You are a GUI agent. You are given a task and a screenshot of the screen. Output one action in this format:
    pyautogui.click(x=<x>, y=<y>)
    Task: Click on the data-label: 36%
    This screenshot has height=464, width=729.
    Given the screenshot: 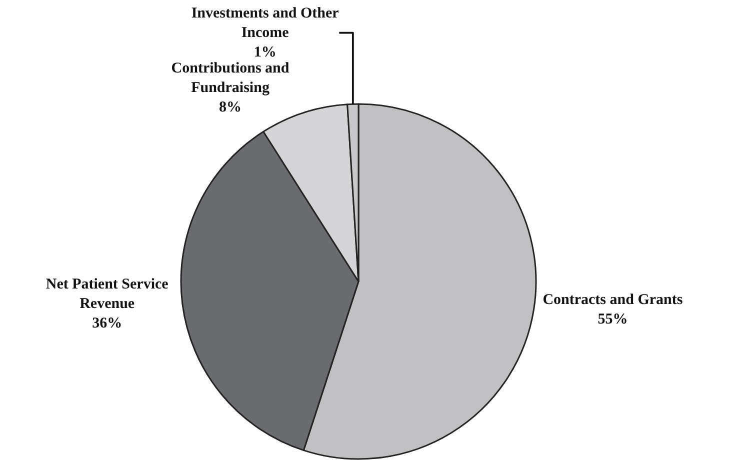 What is the action you would take?
    pyautogui.click(x=107, y=324)
    